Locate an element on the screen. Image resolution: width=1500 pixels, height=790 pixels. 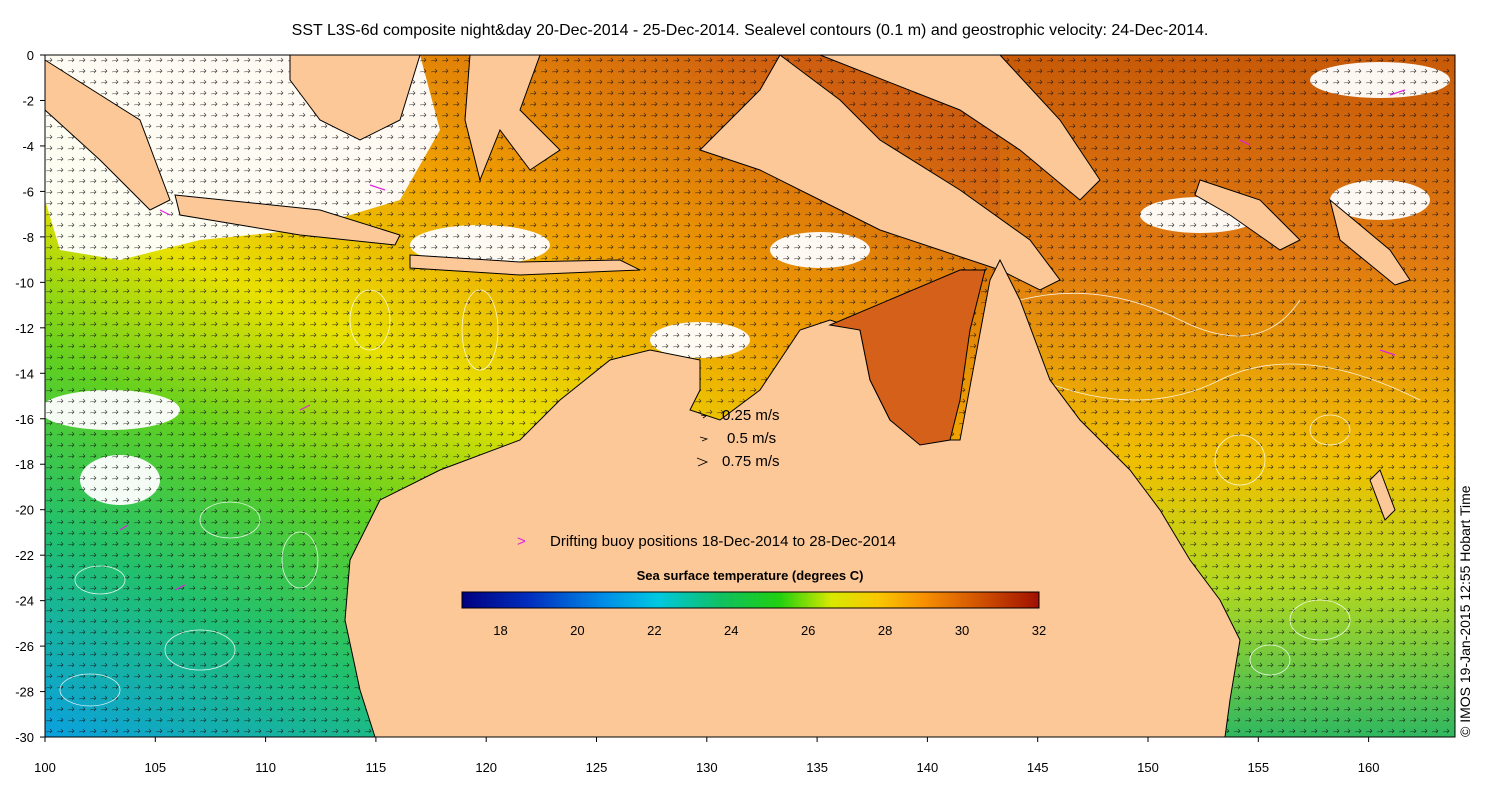
x-tick-label: 100 is located at coordinates (45, 767).